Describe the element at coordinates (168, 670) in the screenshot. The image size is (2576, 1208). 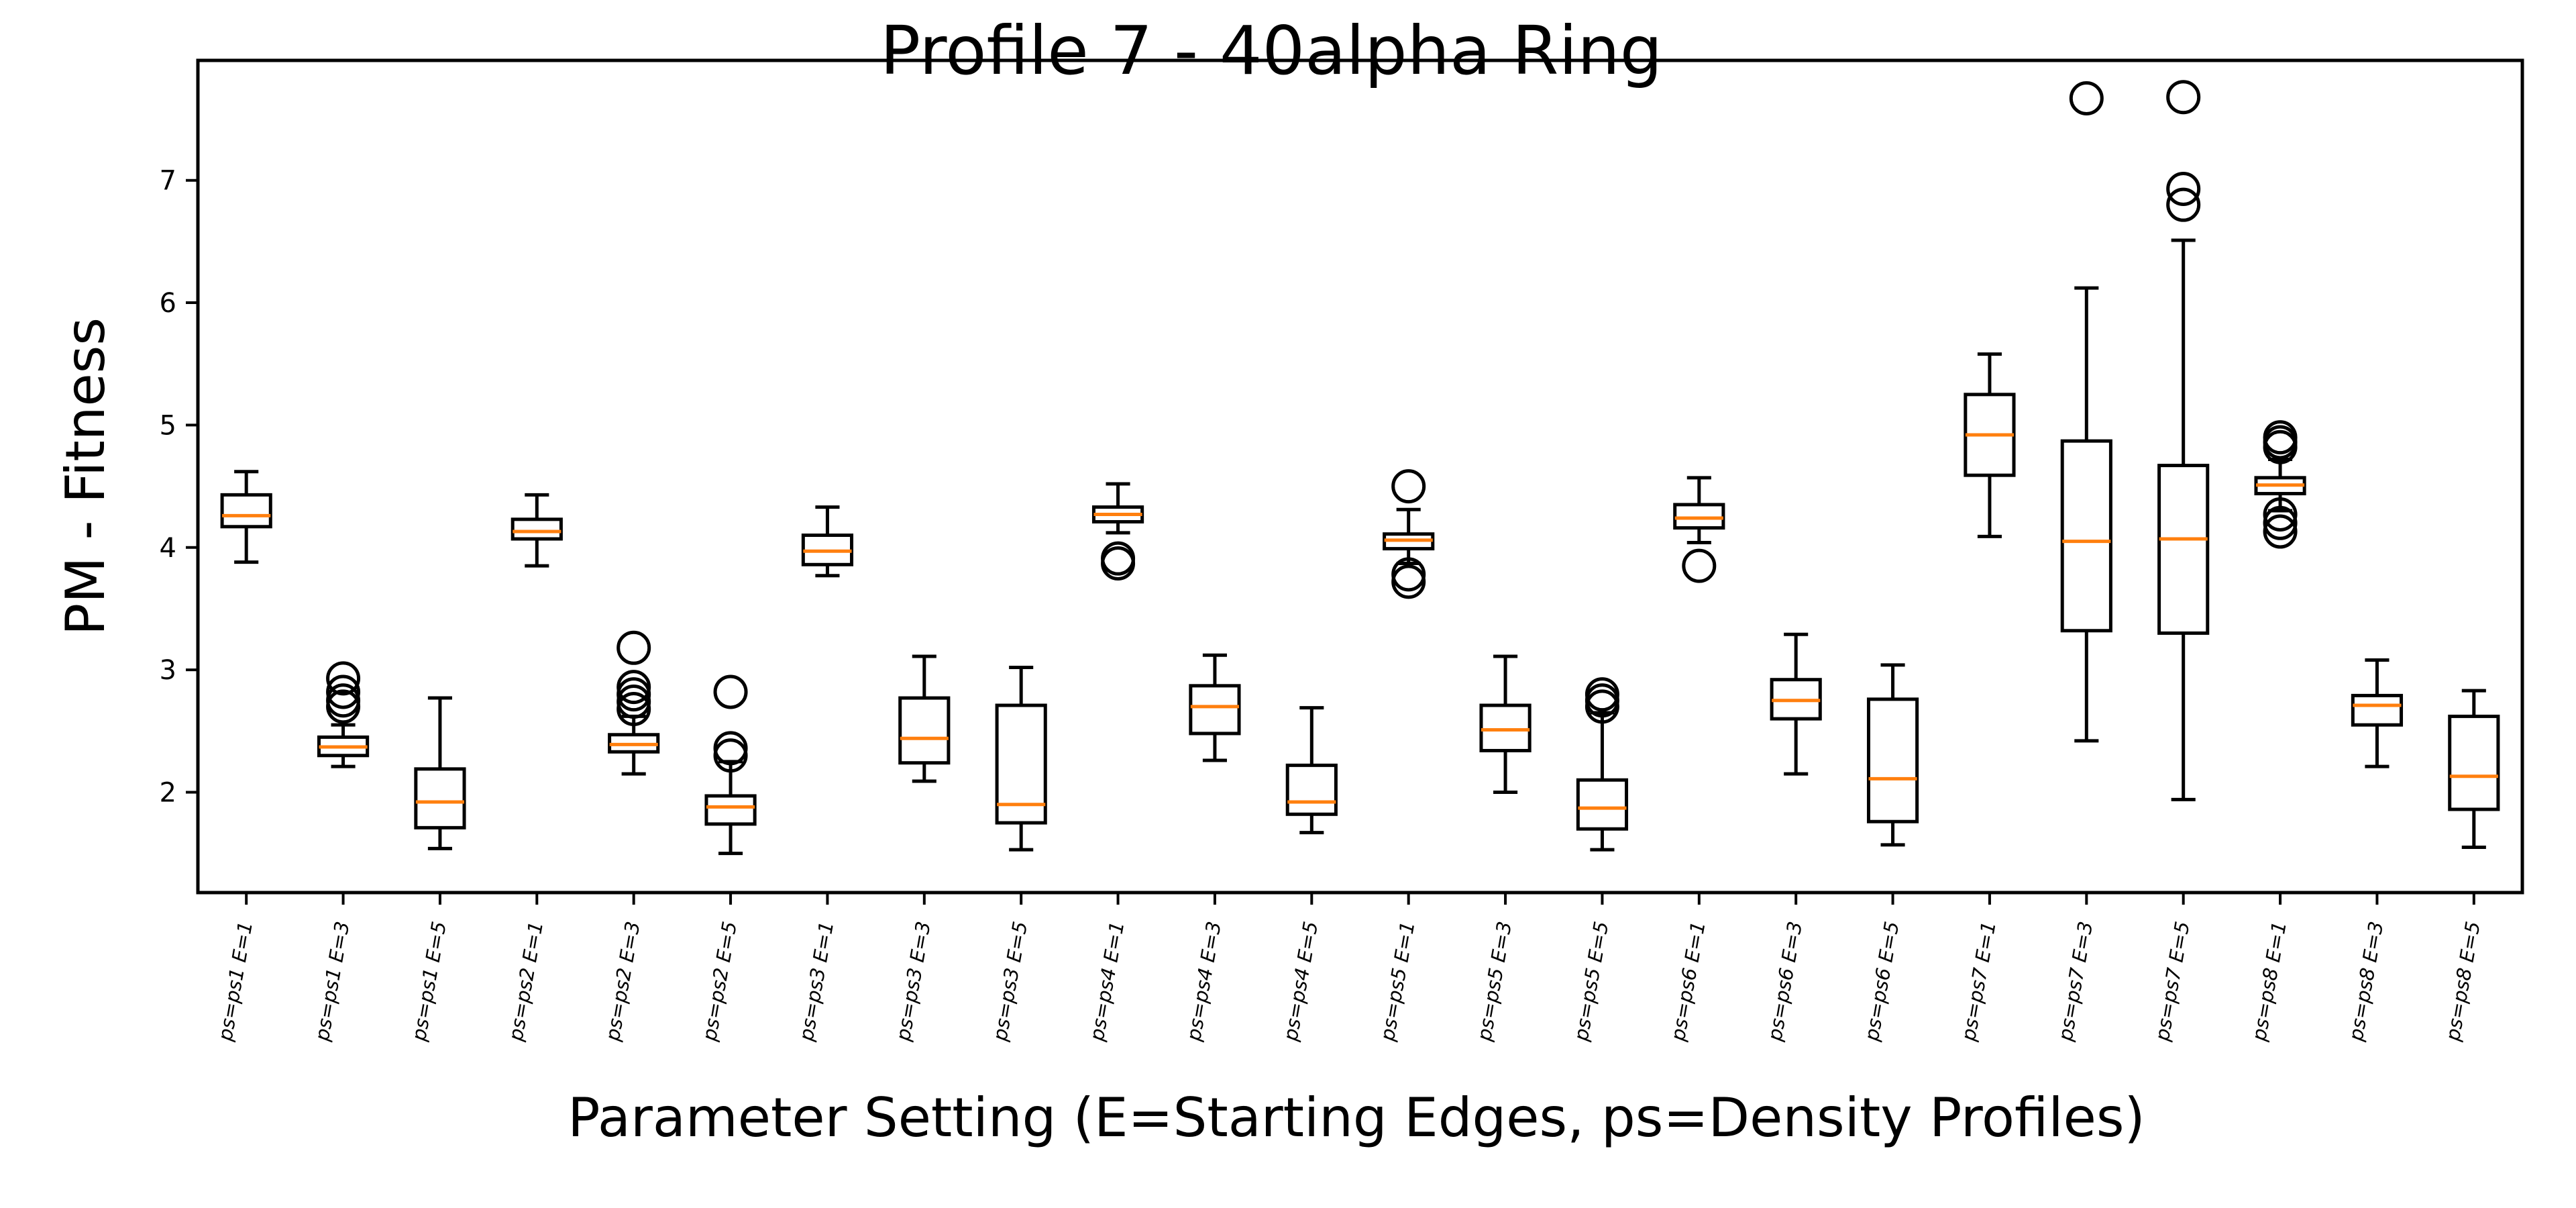
I see `y-tick-label: 3` at that location.